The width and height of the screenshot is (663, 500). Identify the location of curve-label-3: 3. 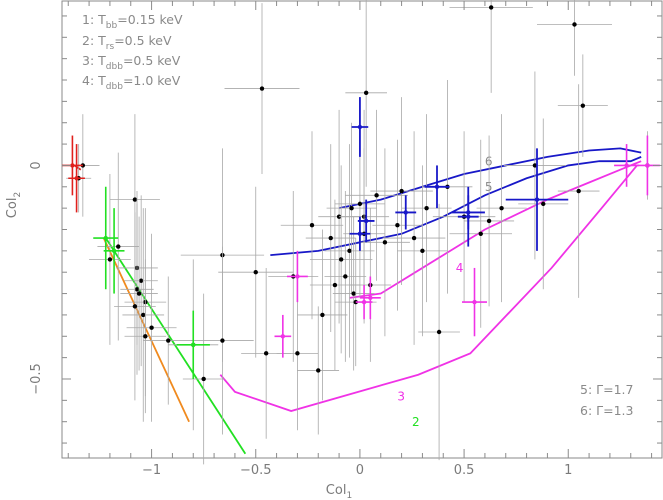
(401, 396).